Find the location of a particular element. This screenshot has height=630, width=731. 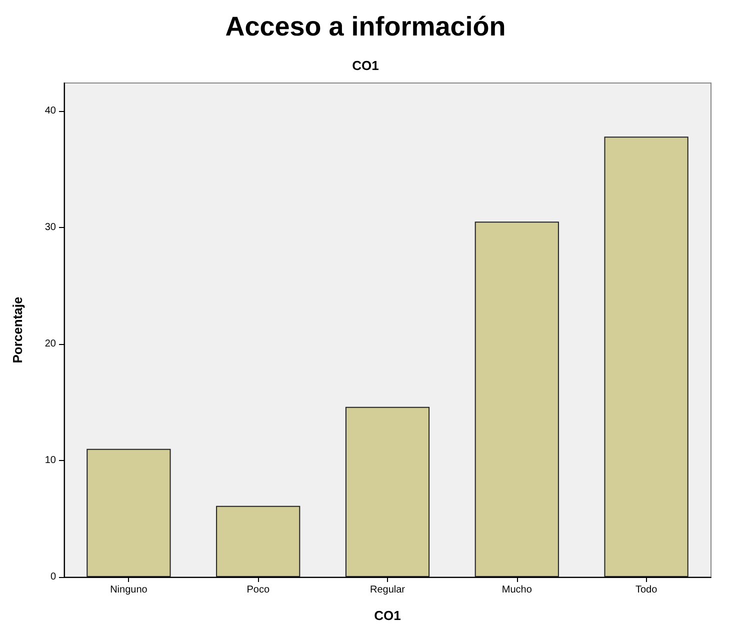

x-tick-label: Mucho is located at coordinates (517, 590).